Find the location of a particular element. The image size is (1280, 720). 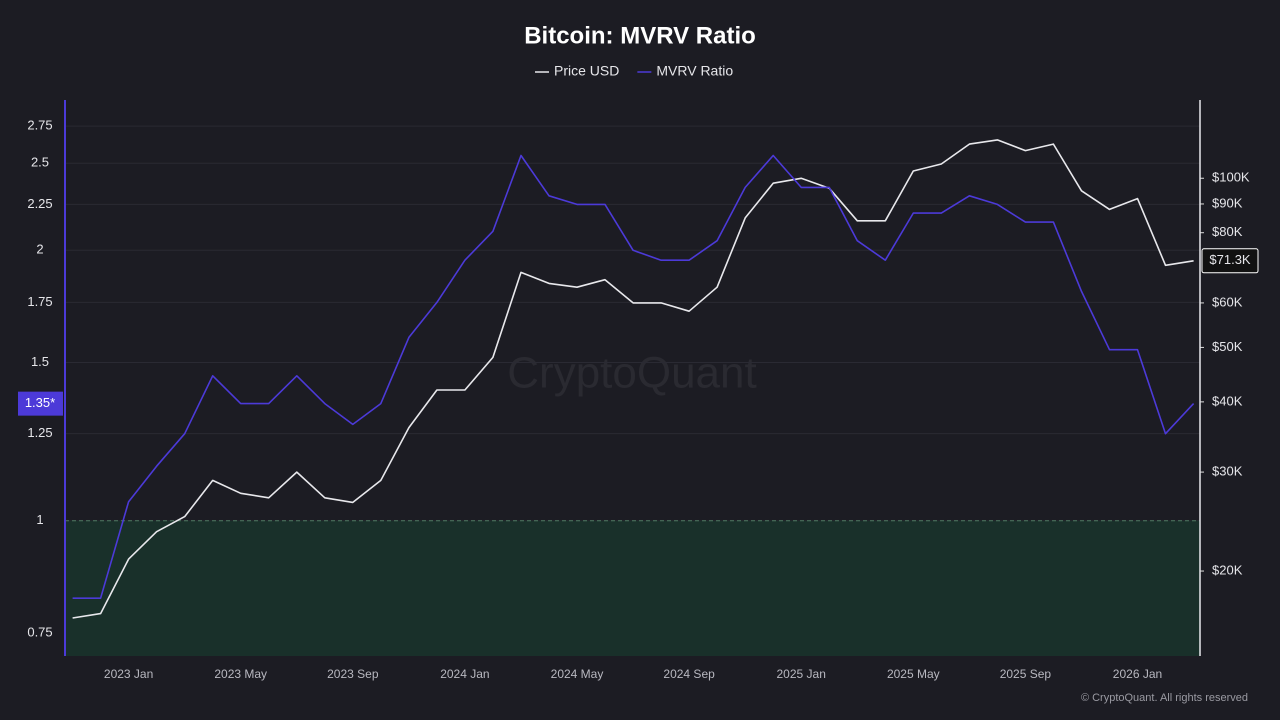

y2-tick-label: $20K is located at coordinates (1227, 569).